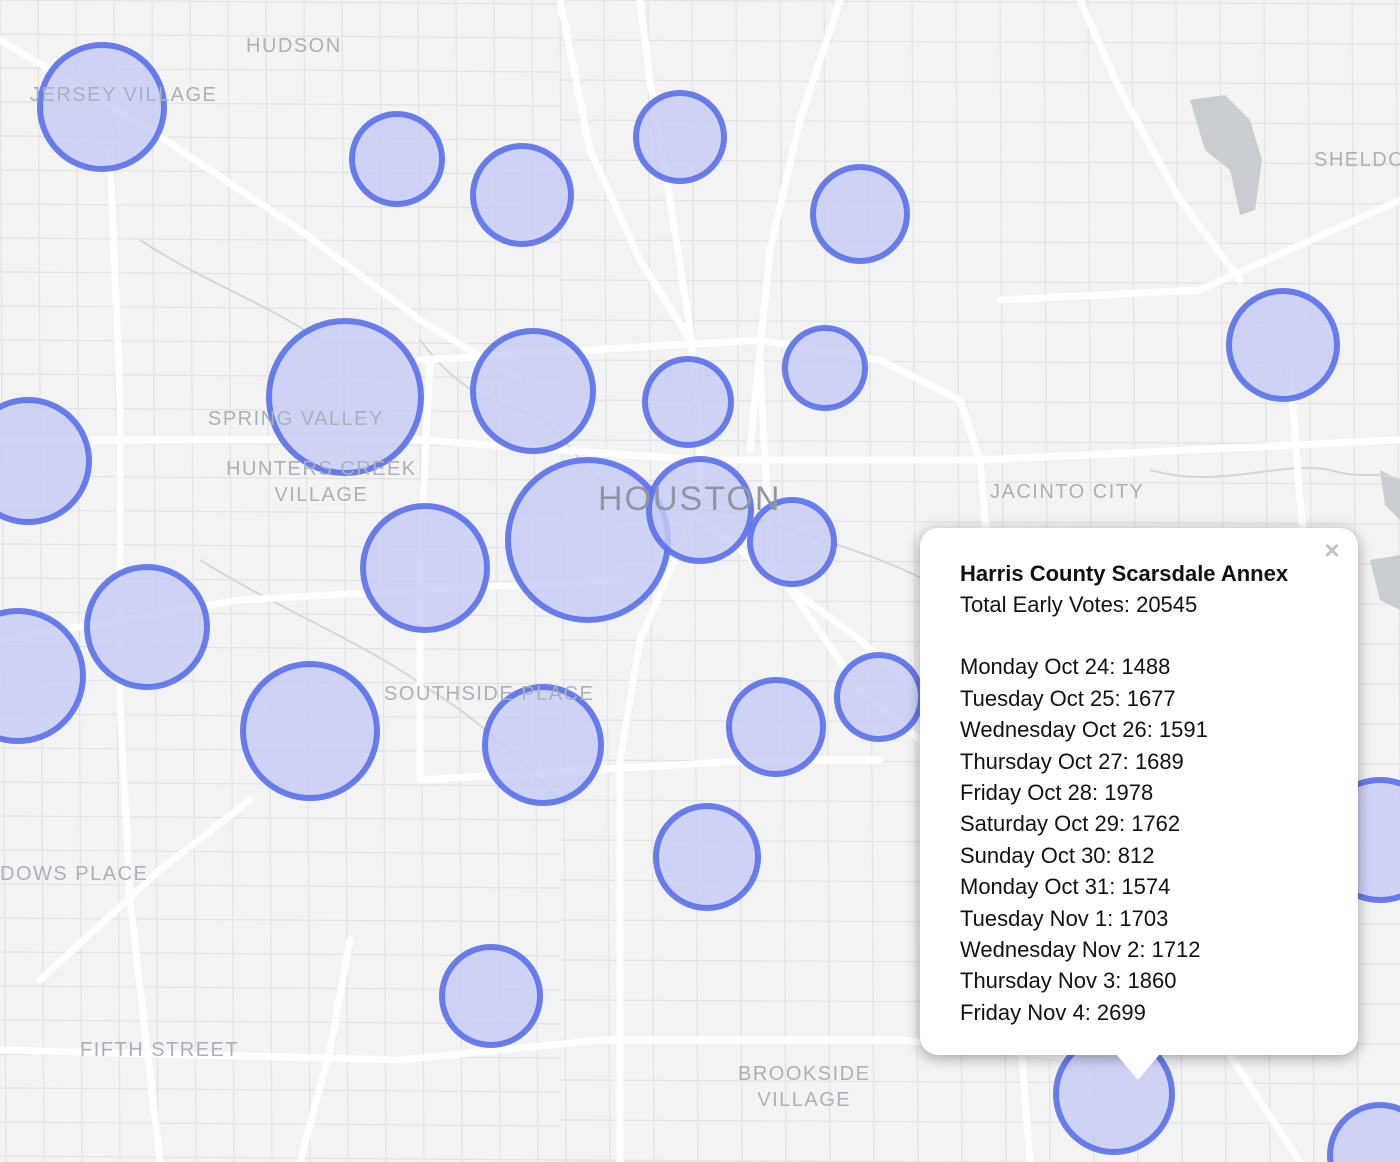 The height and width of the screenshot is (1162, 1400). Describe the element at coordinates (1065, 667) in the screenshot. I see `popup-daily-line: Monday Oct 24: 1488` at that location.